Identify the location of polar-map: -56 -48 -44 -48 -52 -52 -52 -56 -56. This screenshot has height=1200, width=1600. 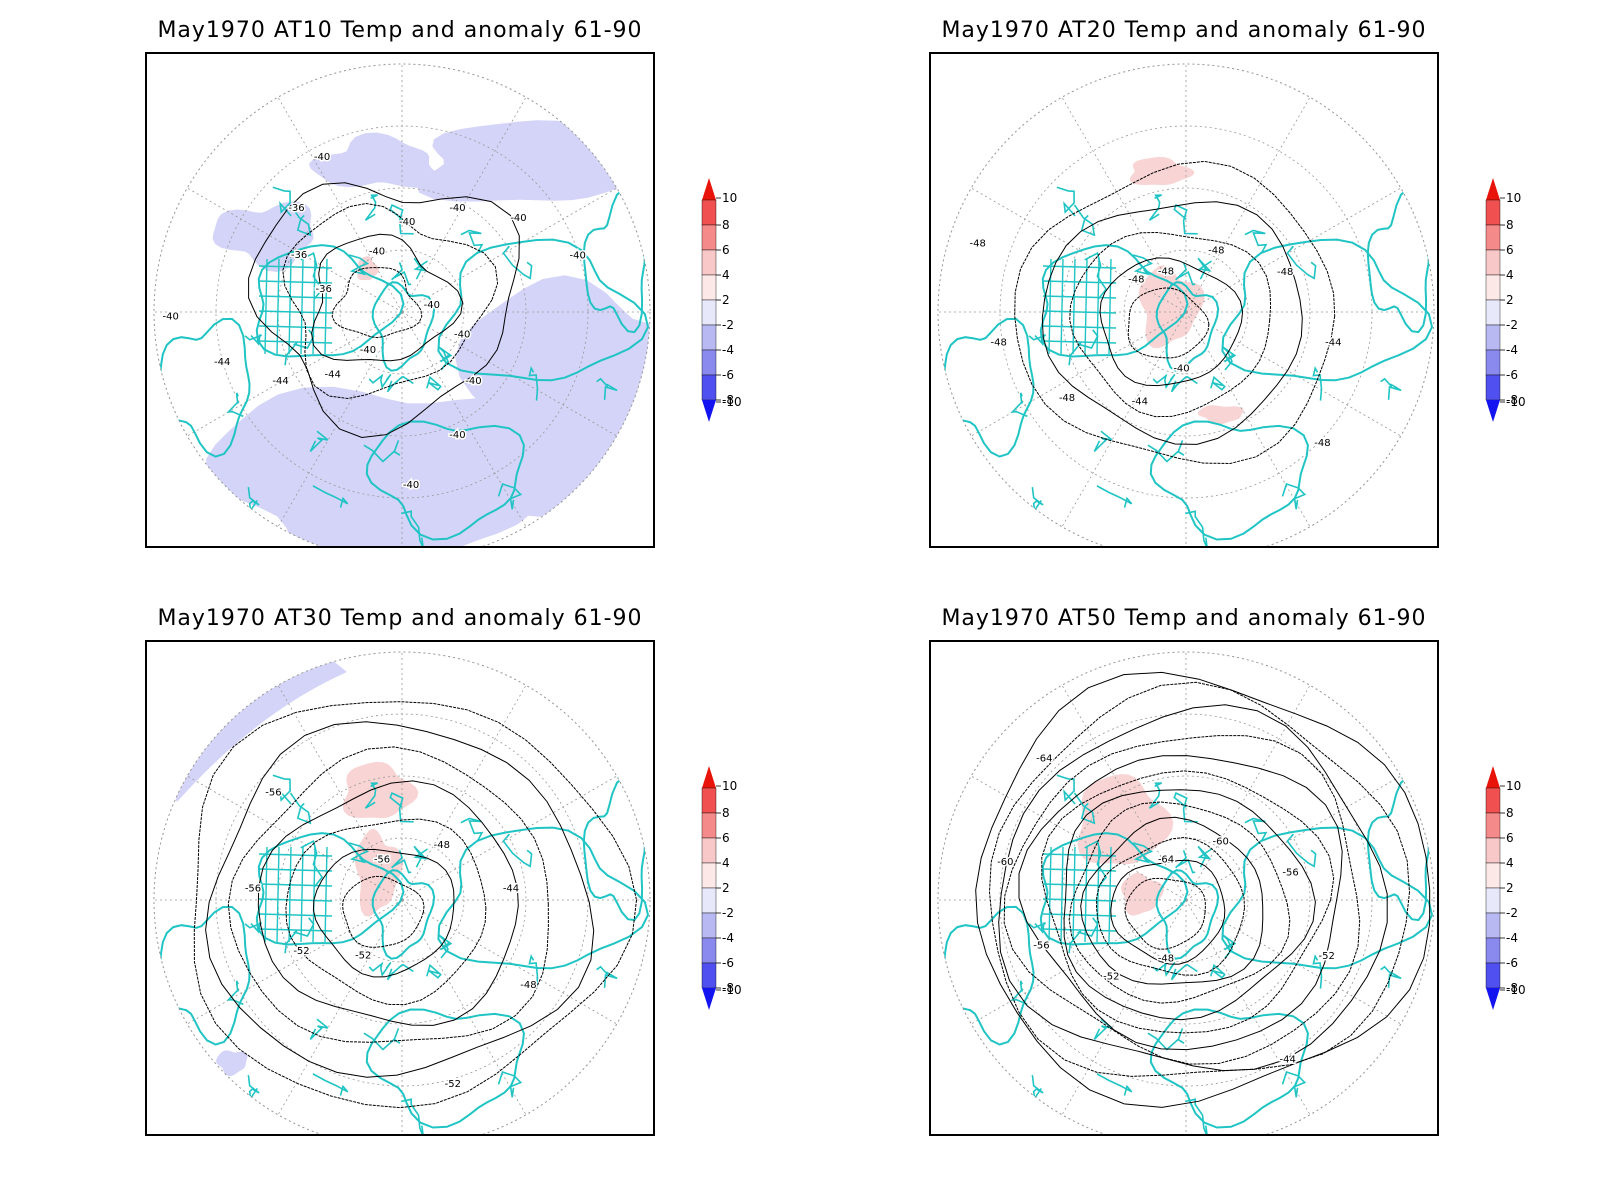
(400, 888).